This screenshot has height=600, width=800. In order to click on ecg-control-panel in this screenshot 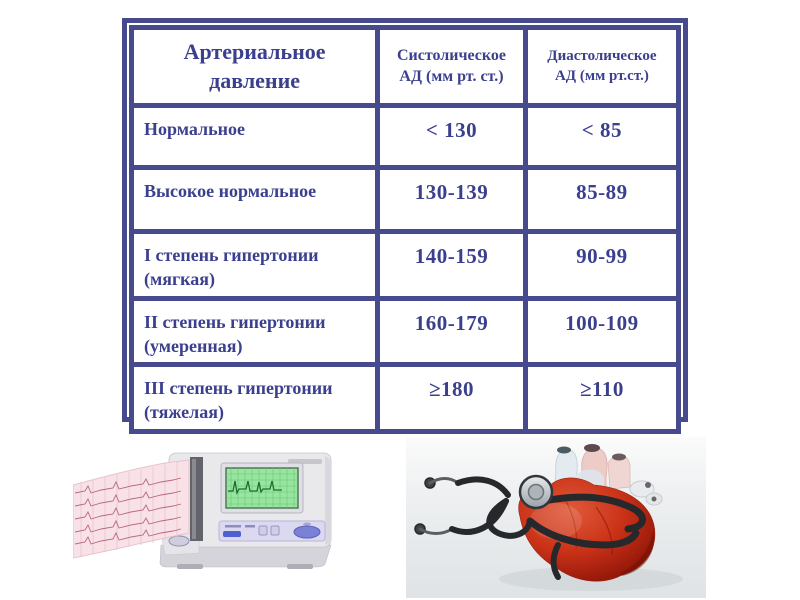, I will do `click(272, 531)`.